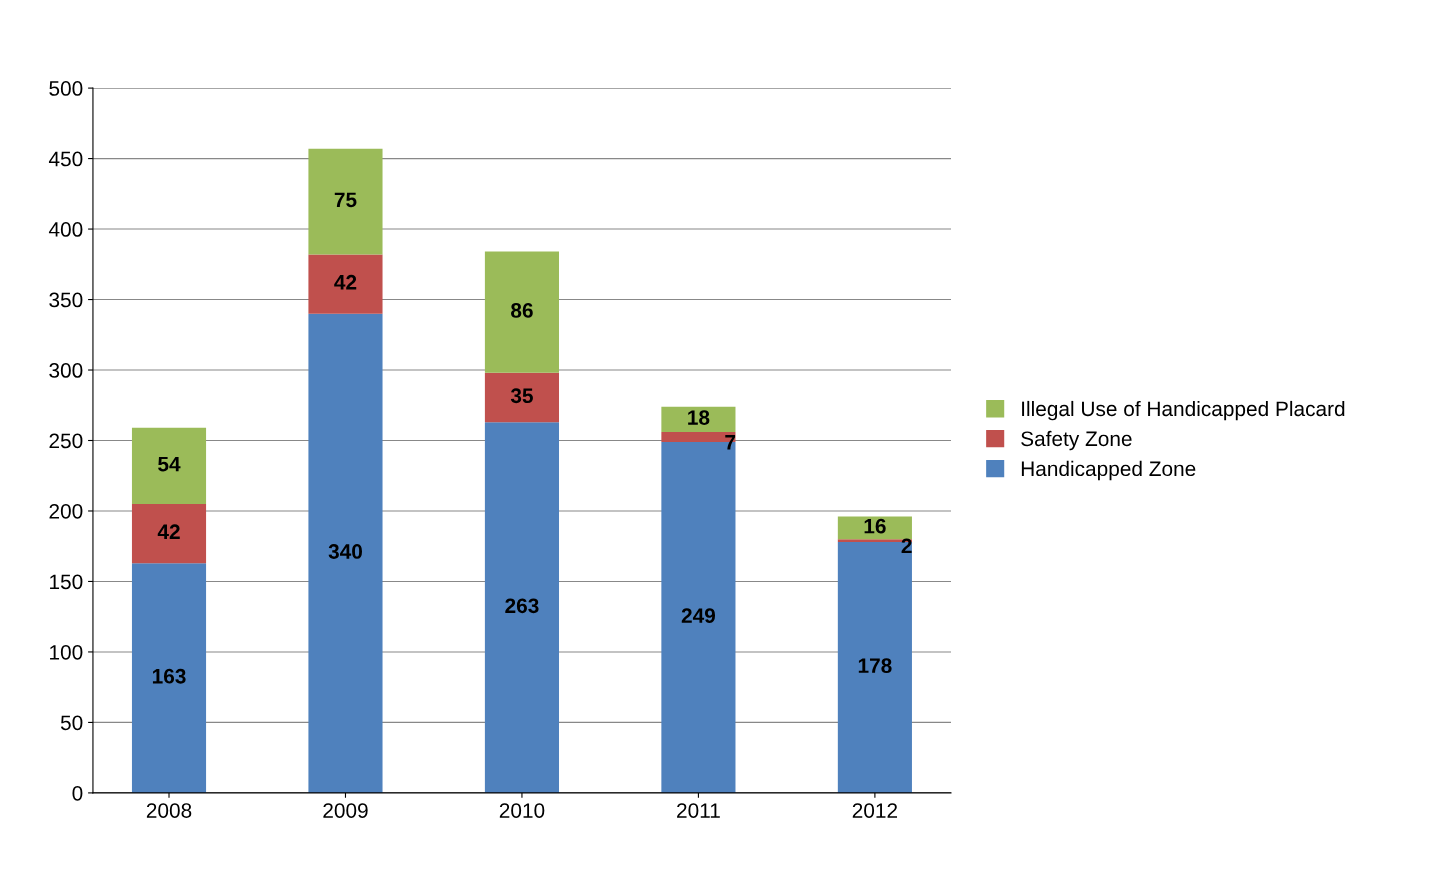  What do you see at coordinates (1076, 440) in the screenshot?
I see `legend-label: Safety Zone` at bounding box center [1076, 440].